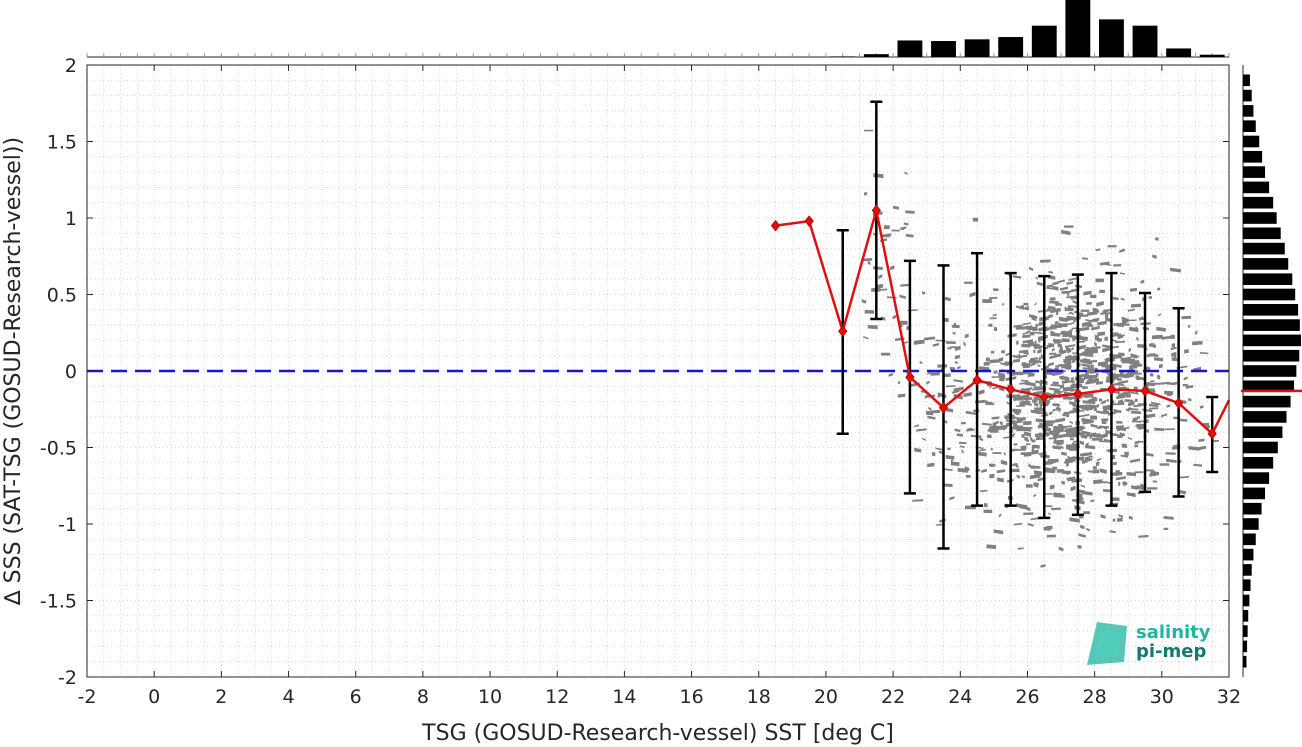  What do you see at coordinates (423, 697) in the screenshot?
I see `x-tick-label: 8` at bounding box center [423, 697].